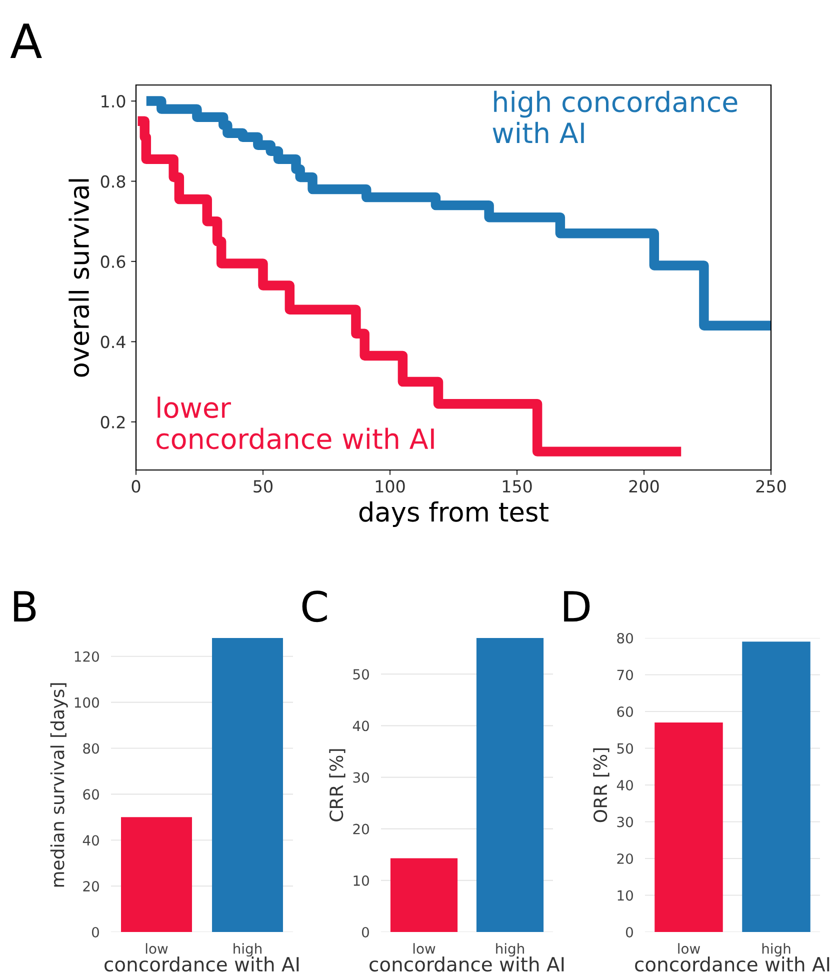 The height and width of the screenshot is (977, 831). What do you see at coordinates (26, 41) in the screenshot?
I see `chart-title: A` at bounding box center [26, 41].